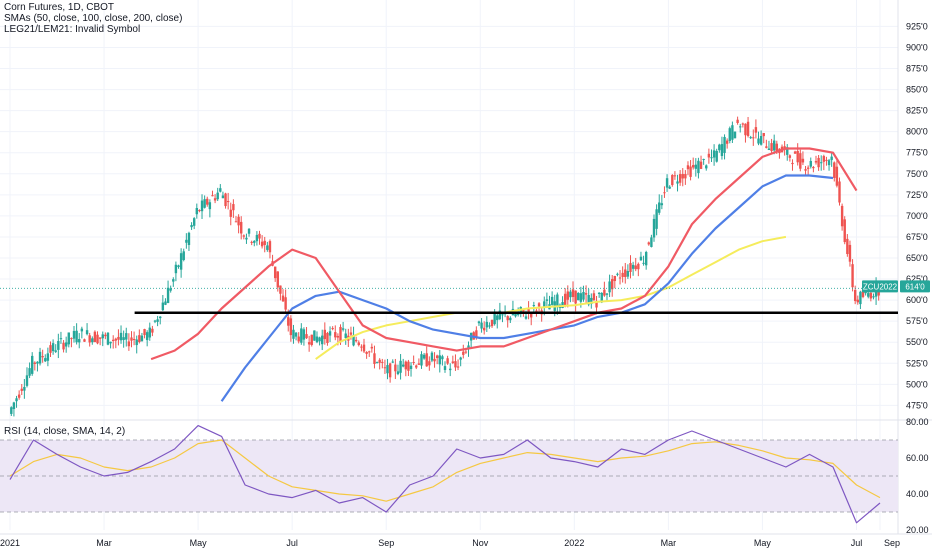  Describe the element at coordinates (917, 279) in the screenshot. I see `price-tick-label: 625'0` at that location.